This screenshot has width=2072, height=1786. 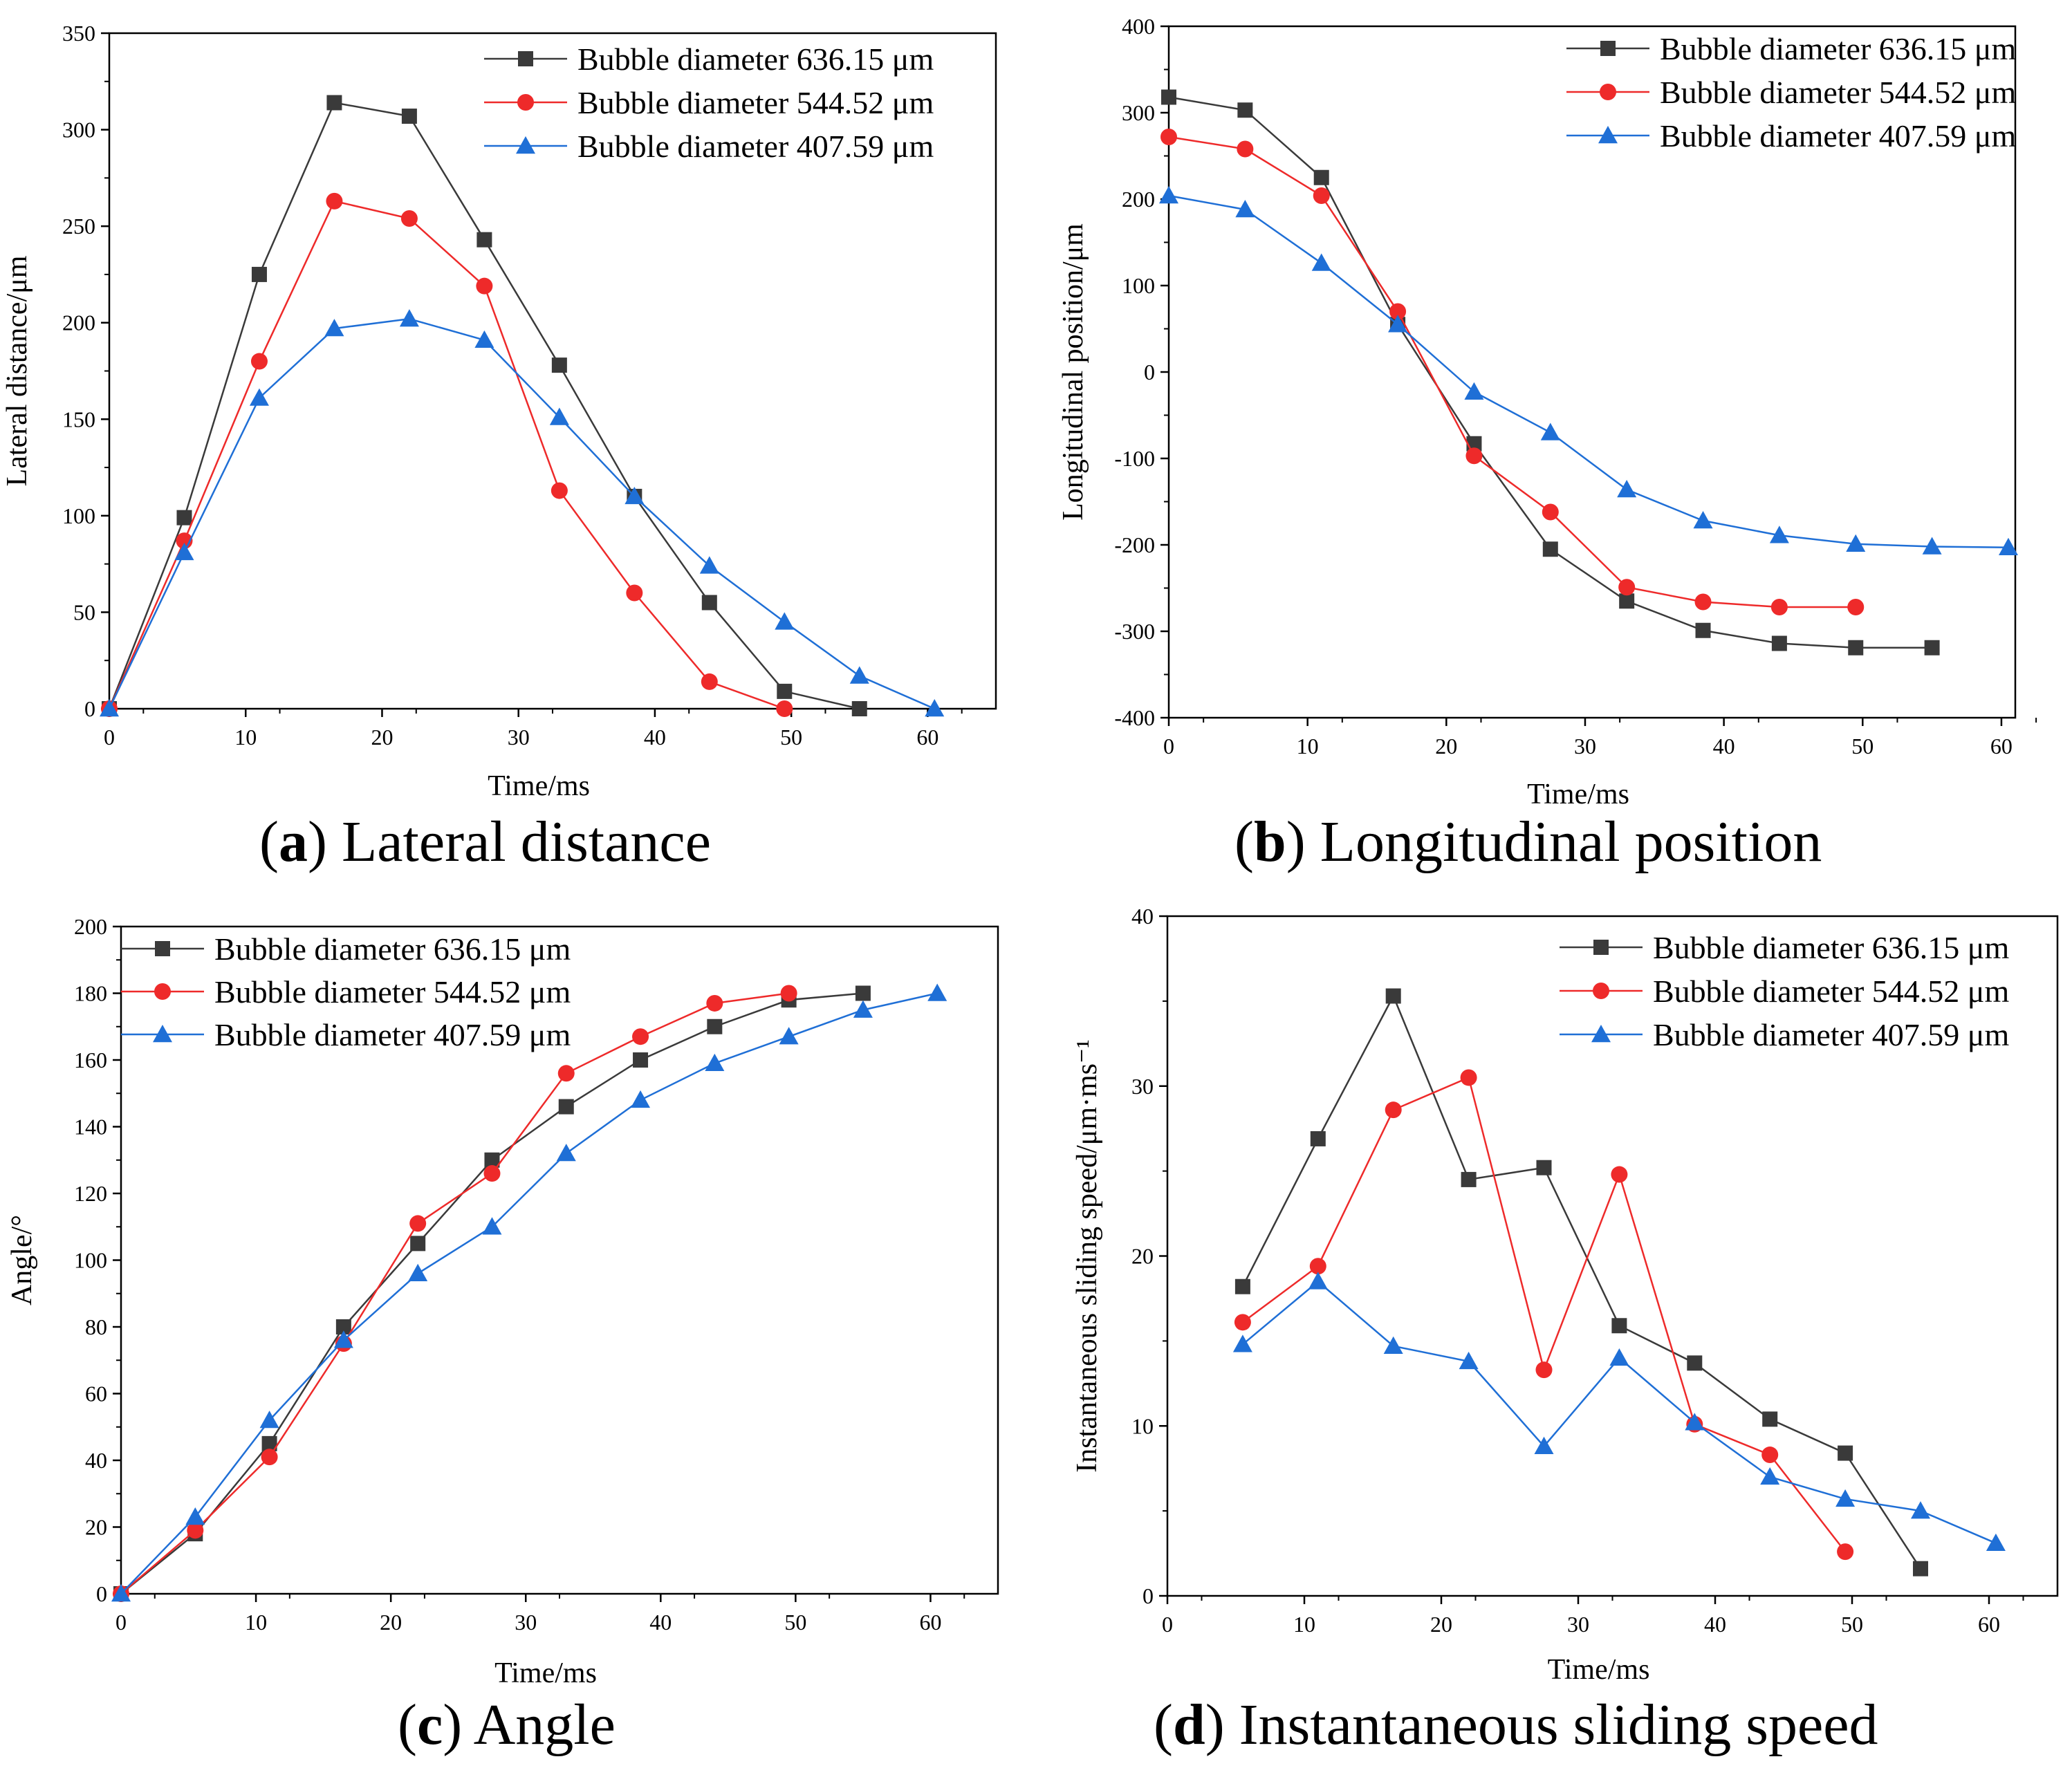 I want to click on y-axis-label: Longitudinal position/μm, so click(x=1073, y=372).